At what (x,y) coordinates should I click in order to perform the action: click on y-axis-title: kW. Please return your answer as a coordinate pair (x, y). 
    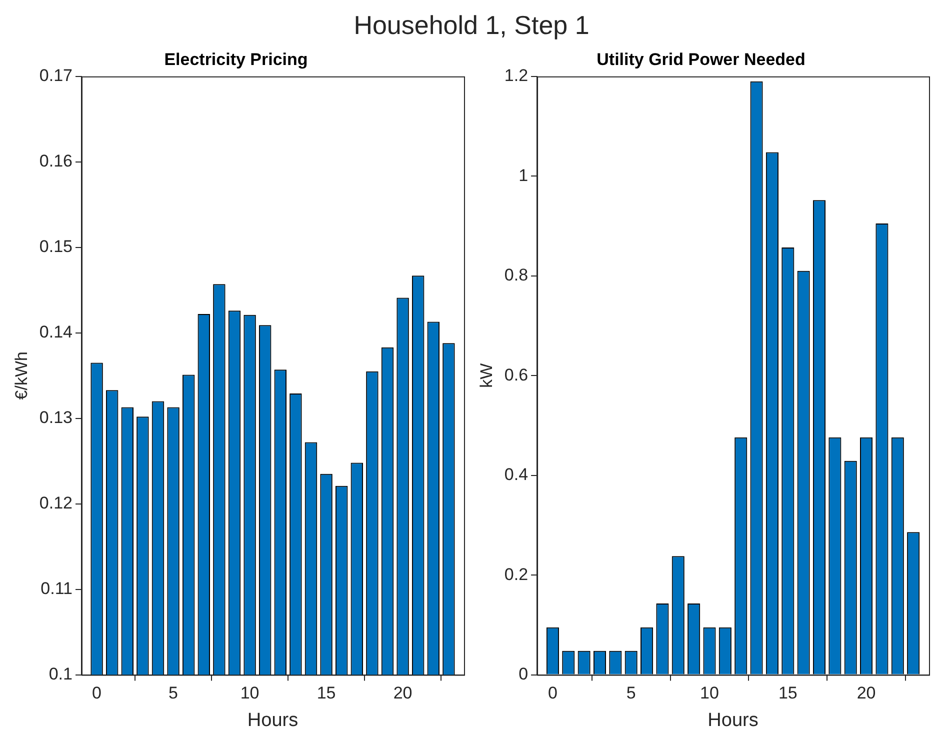
    Looking at the image, I should click on (486, 375).